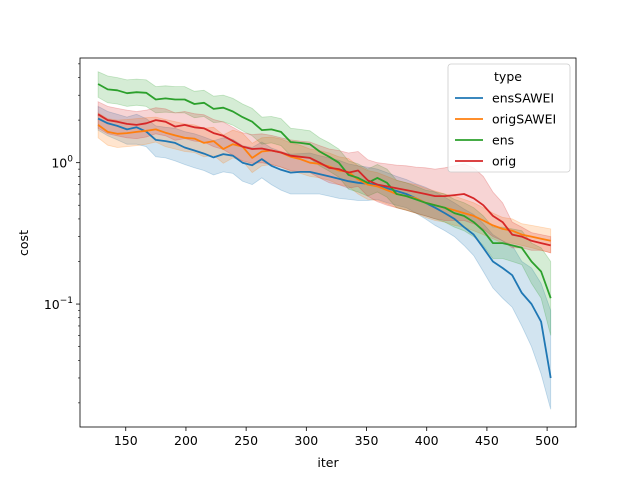  Describe the element at coordinates (503, 140) in the screenshot. I see `legend-label-ens: ens` at that location.